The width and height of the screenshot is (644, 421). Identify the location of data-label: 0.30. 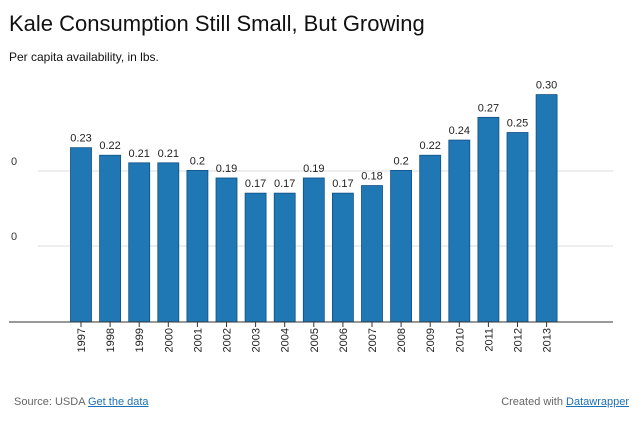
(546, 86).